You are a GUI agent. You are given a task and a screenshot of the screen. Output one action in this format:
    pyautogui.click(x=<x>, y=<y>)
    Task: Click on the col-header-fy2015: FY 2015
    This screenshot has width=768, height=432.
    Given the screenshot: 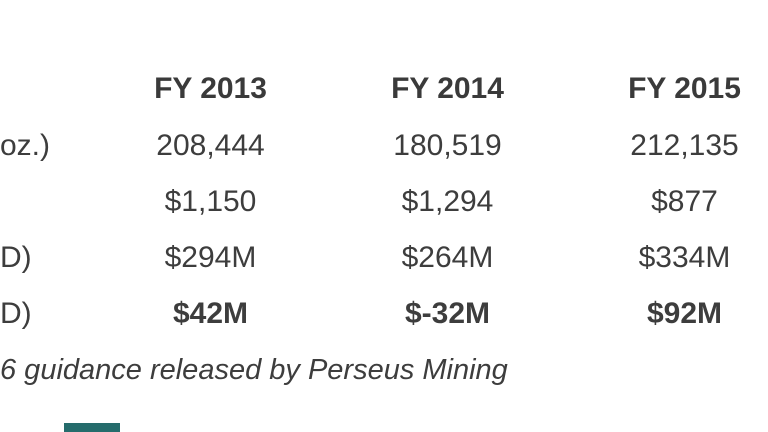 What is the action you would take?
    pyautogui.click(x=684, y=88)
    